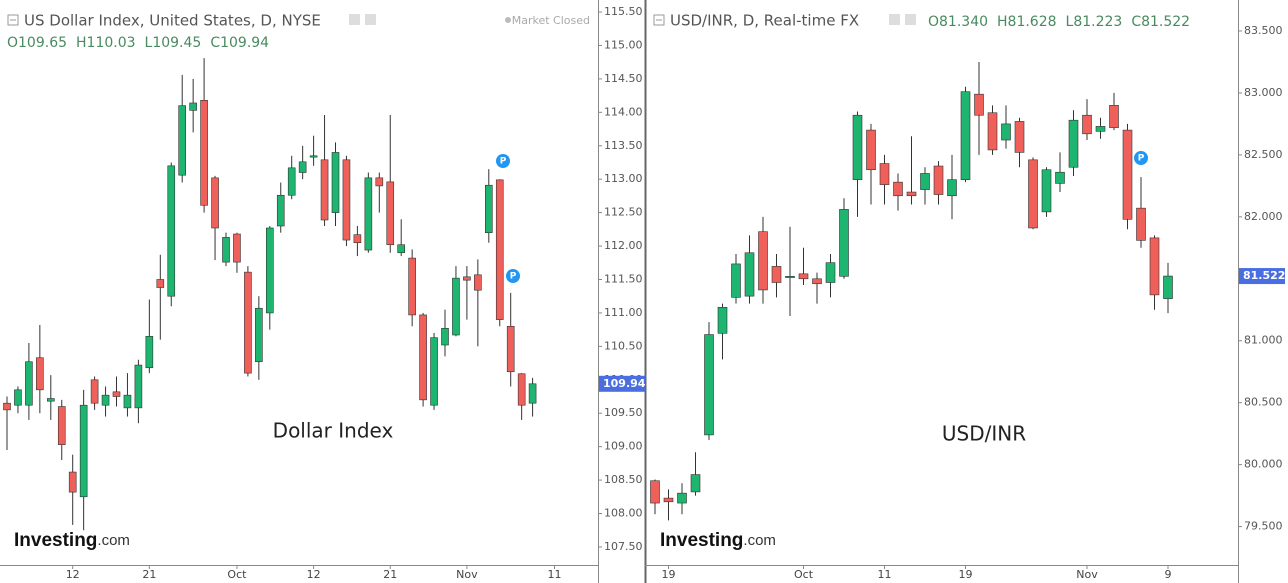 The image size is (1288, 583). What do you see at coordinates (623, 513) in the screenshot?
I see `y-tick-label: 108.00` at bounding box center [623, 513].